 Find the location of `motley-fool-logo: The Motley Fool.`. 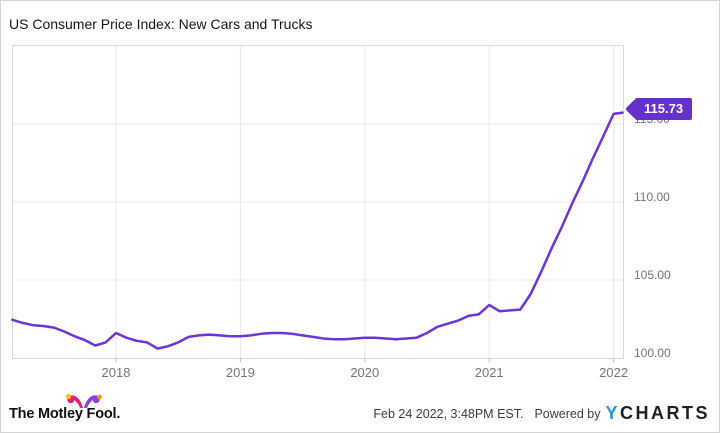

motley-fool-logo: The Motley Fool. is located at coordinates (69, 409).